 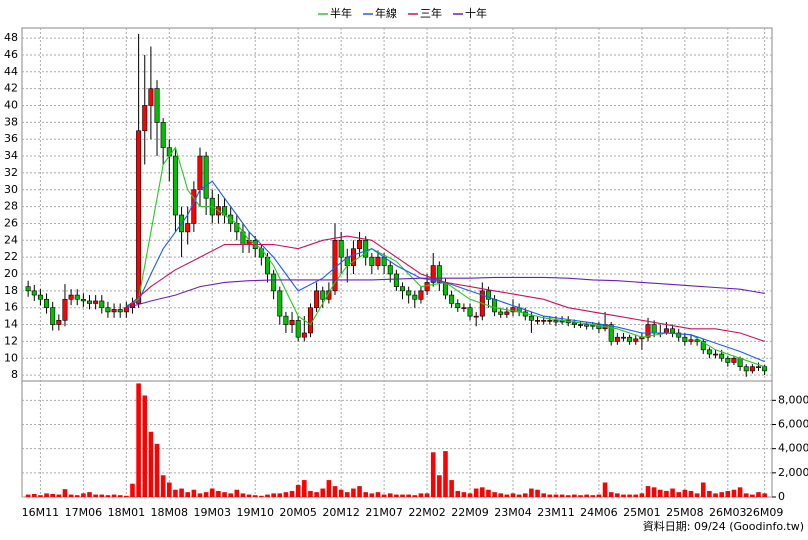 I want to click on y-tick-label: 22, so click(x=11, y=256).